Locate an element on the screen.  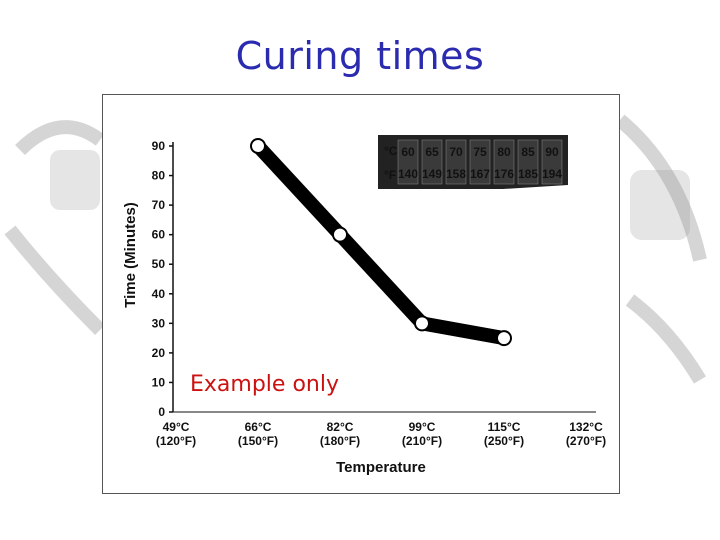
x-tick-label-fahrenheit: (210°F) is located at coordinates (422, 441).